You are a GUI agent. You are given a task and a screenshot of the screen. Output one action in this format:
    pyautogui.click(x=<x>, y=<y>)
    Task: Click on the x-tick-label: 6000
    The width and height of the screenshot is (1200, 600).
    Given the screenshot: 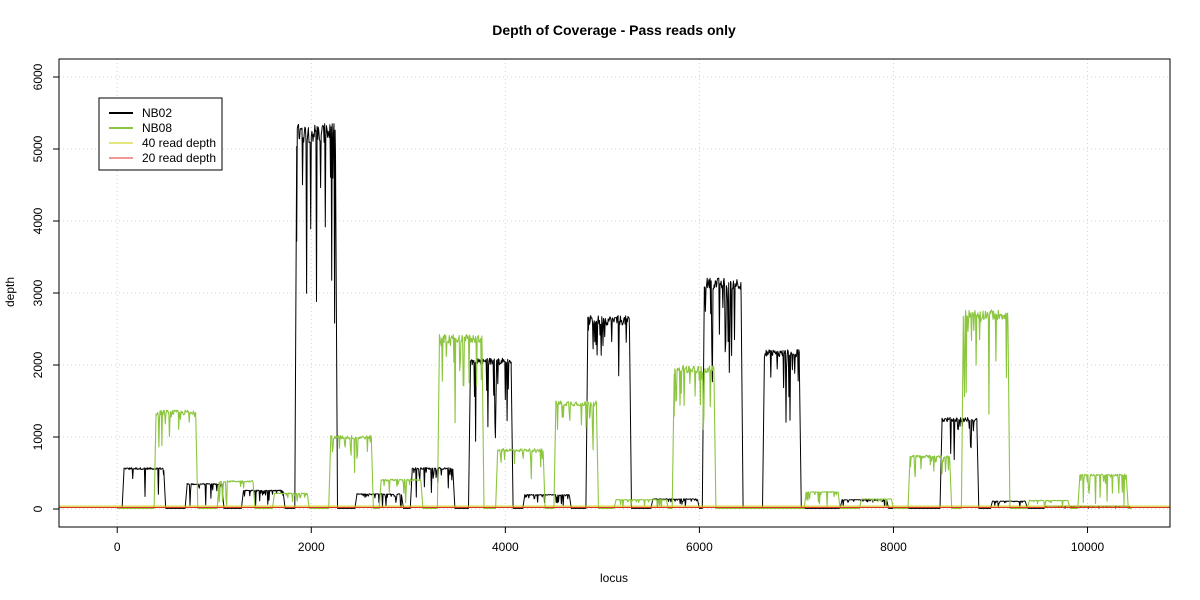 What is the action you would take?
    pyautogui.click(x=699, y=547)
    